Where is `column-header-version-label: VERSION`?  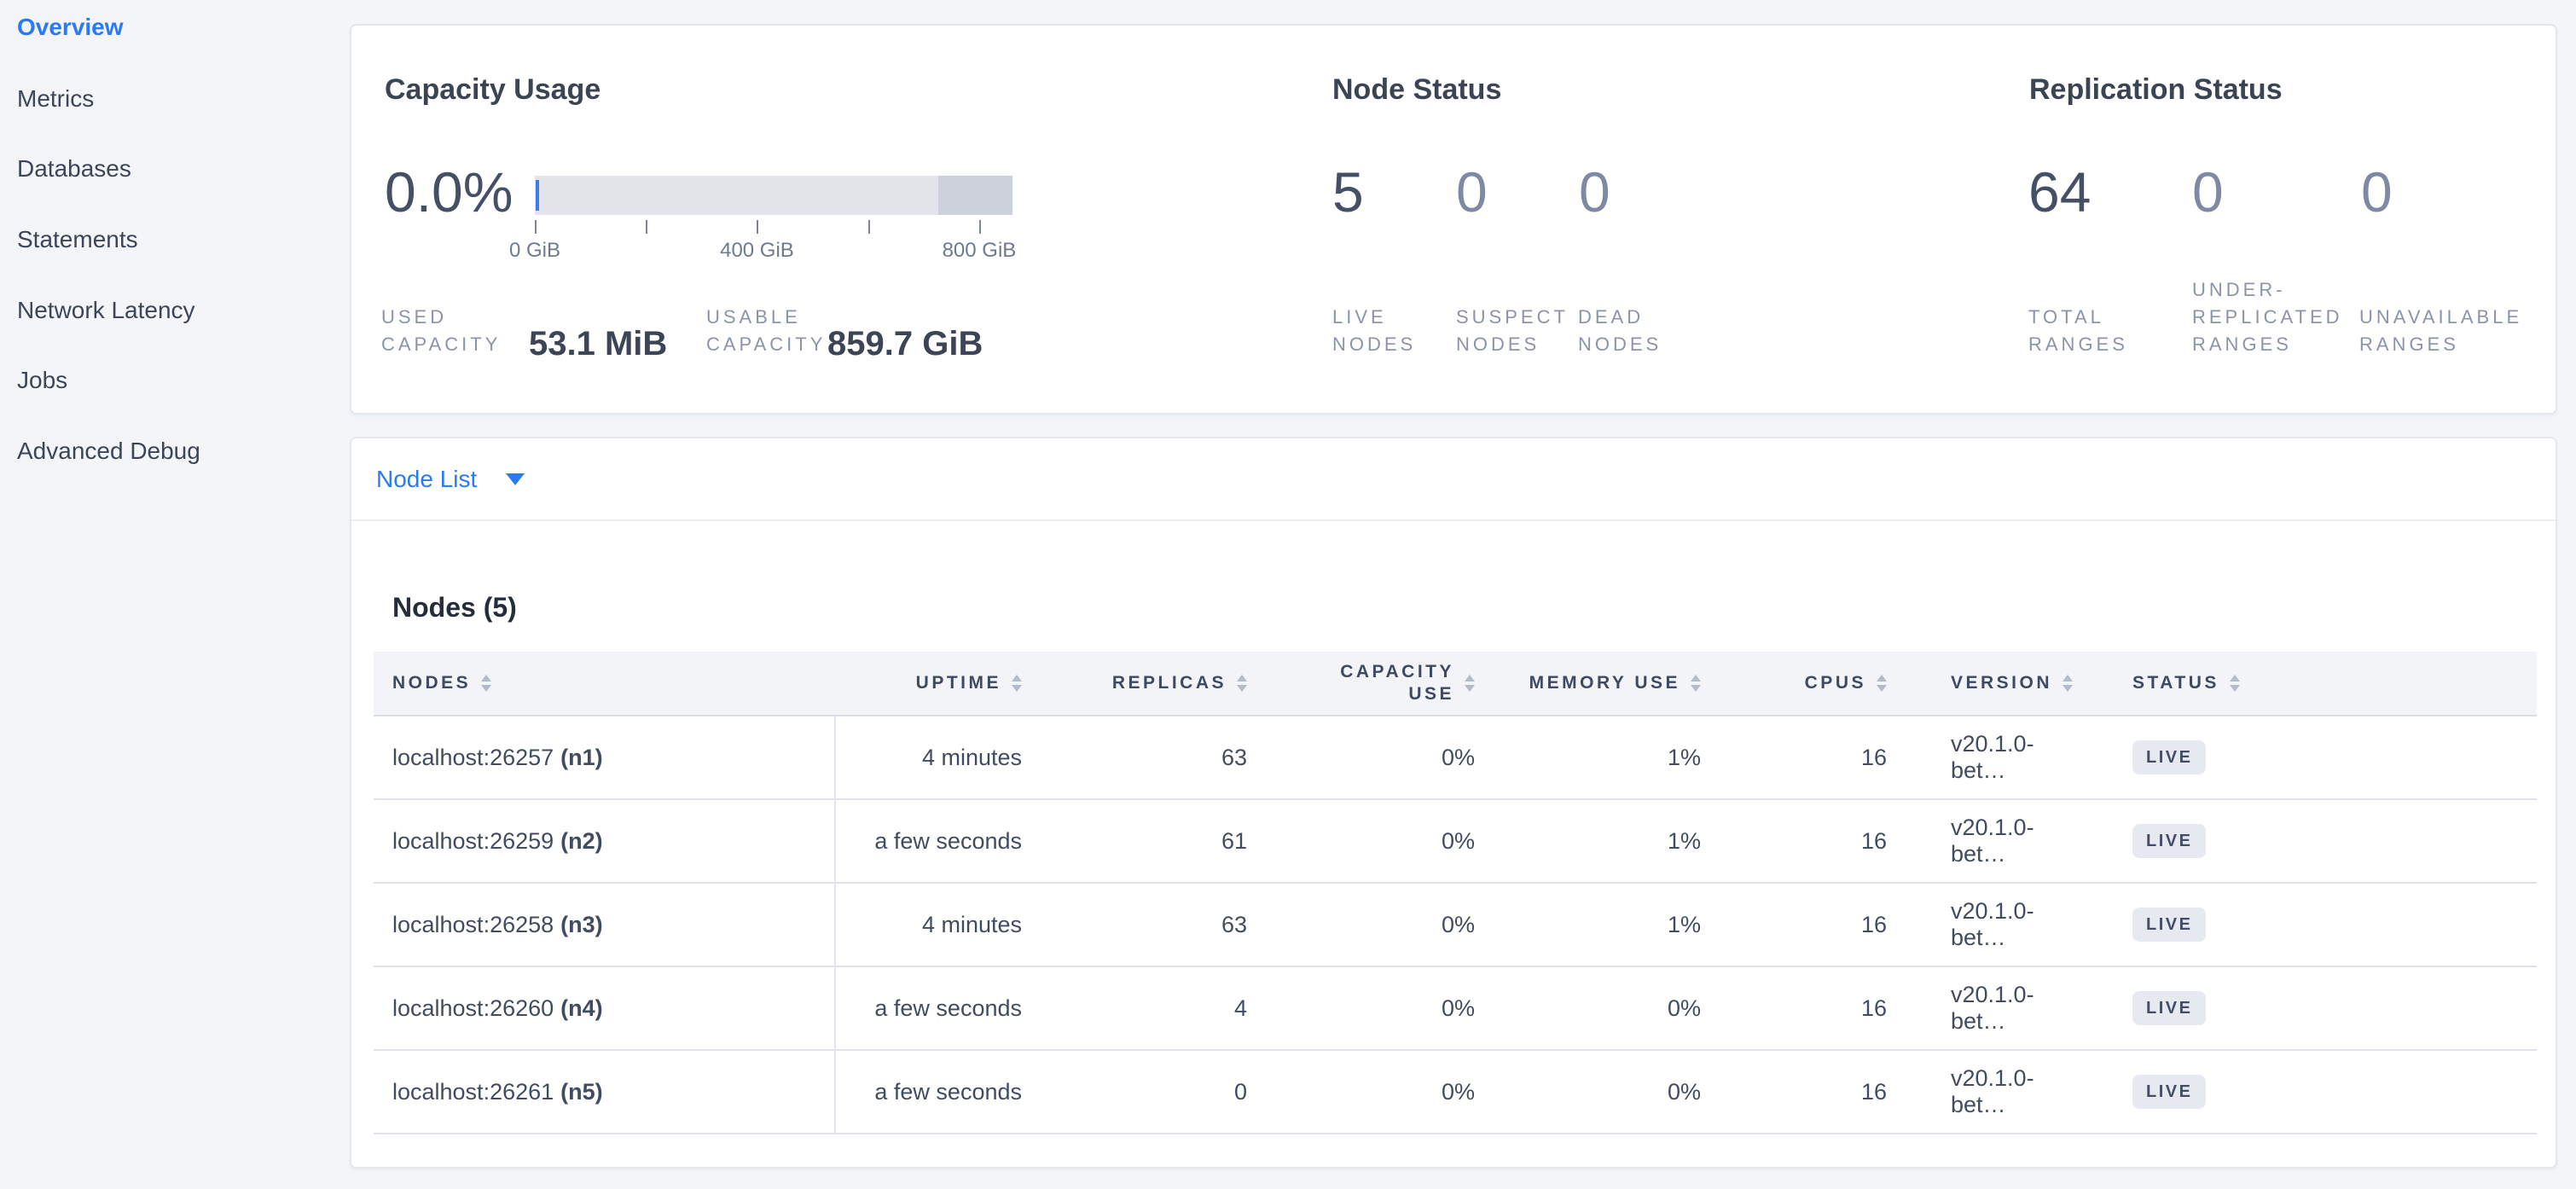
column-header-version-label: VERSION is located at coordinates (2002, 683).